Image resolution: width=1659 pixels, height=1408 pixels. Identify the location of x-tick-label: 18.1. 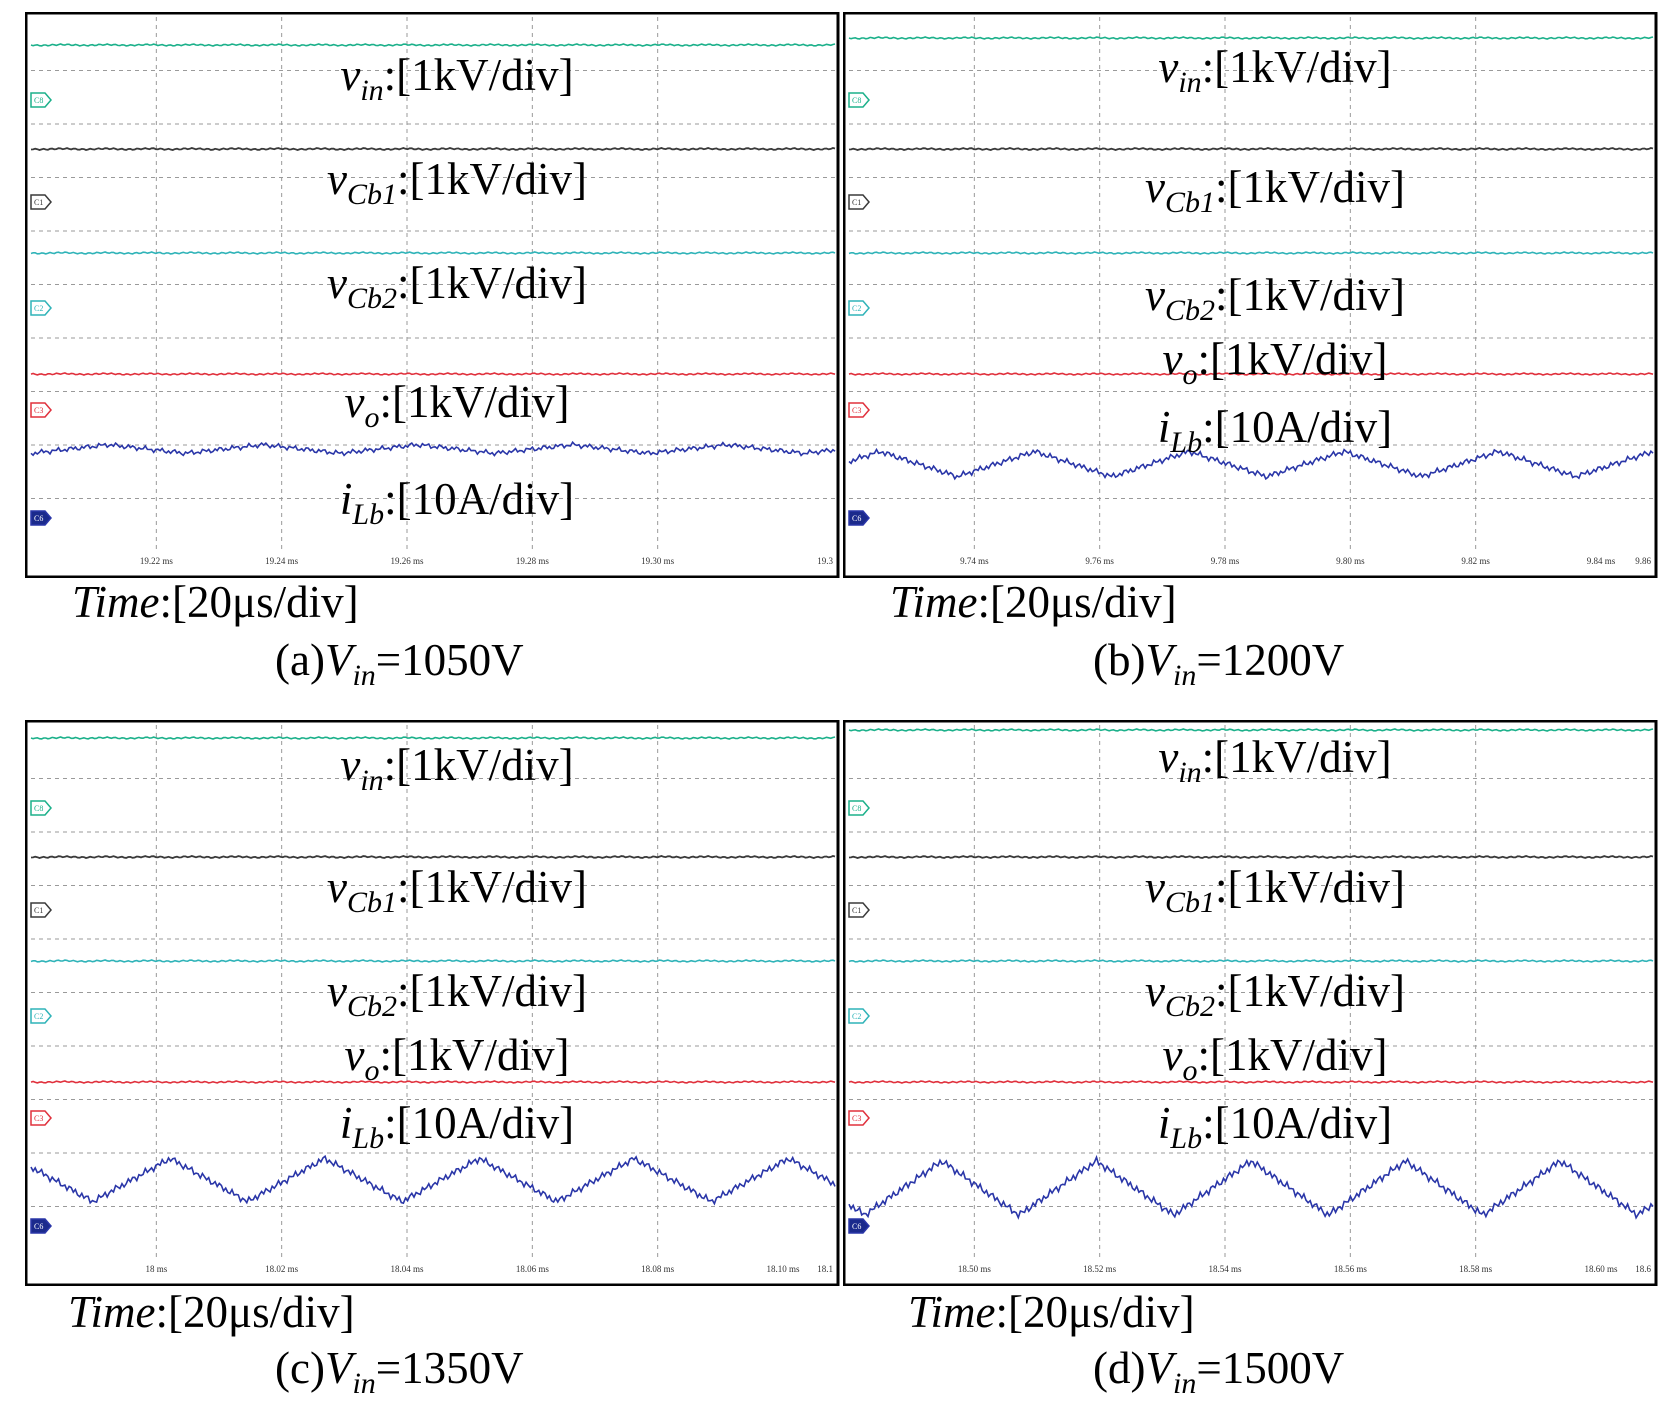
(825, 1269).